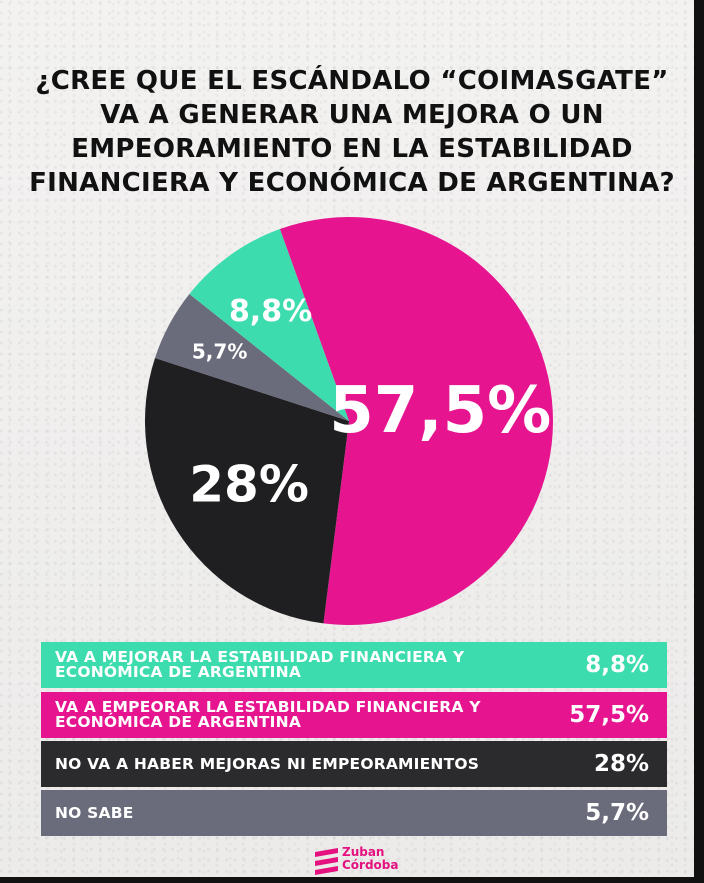 This screenshot has width=704, height=883. I want to click on legend-value: 5,7%, so click(617, 813).